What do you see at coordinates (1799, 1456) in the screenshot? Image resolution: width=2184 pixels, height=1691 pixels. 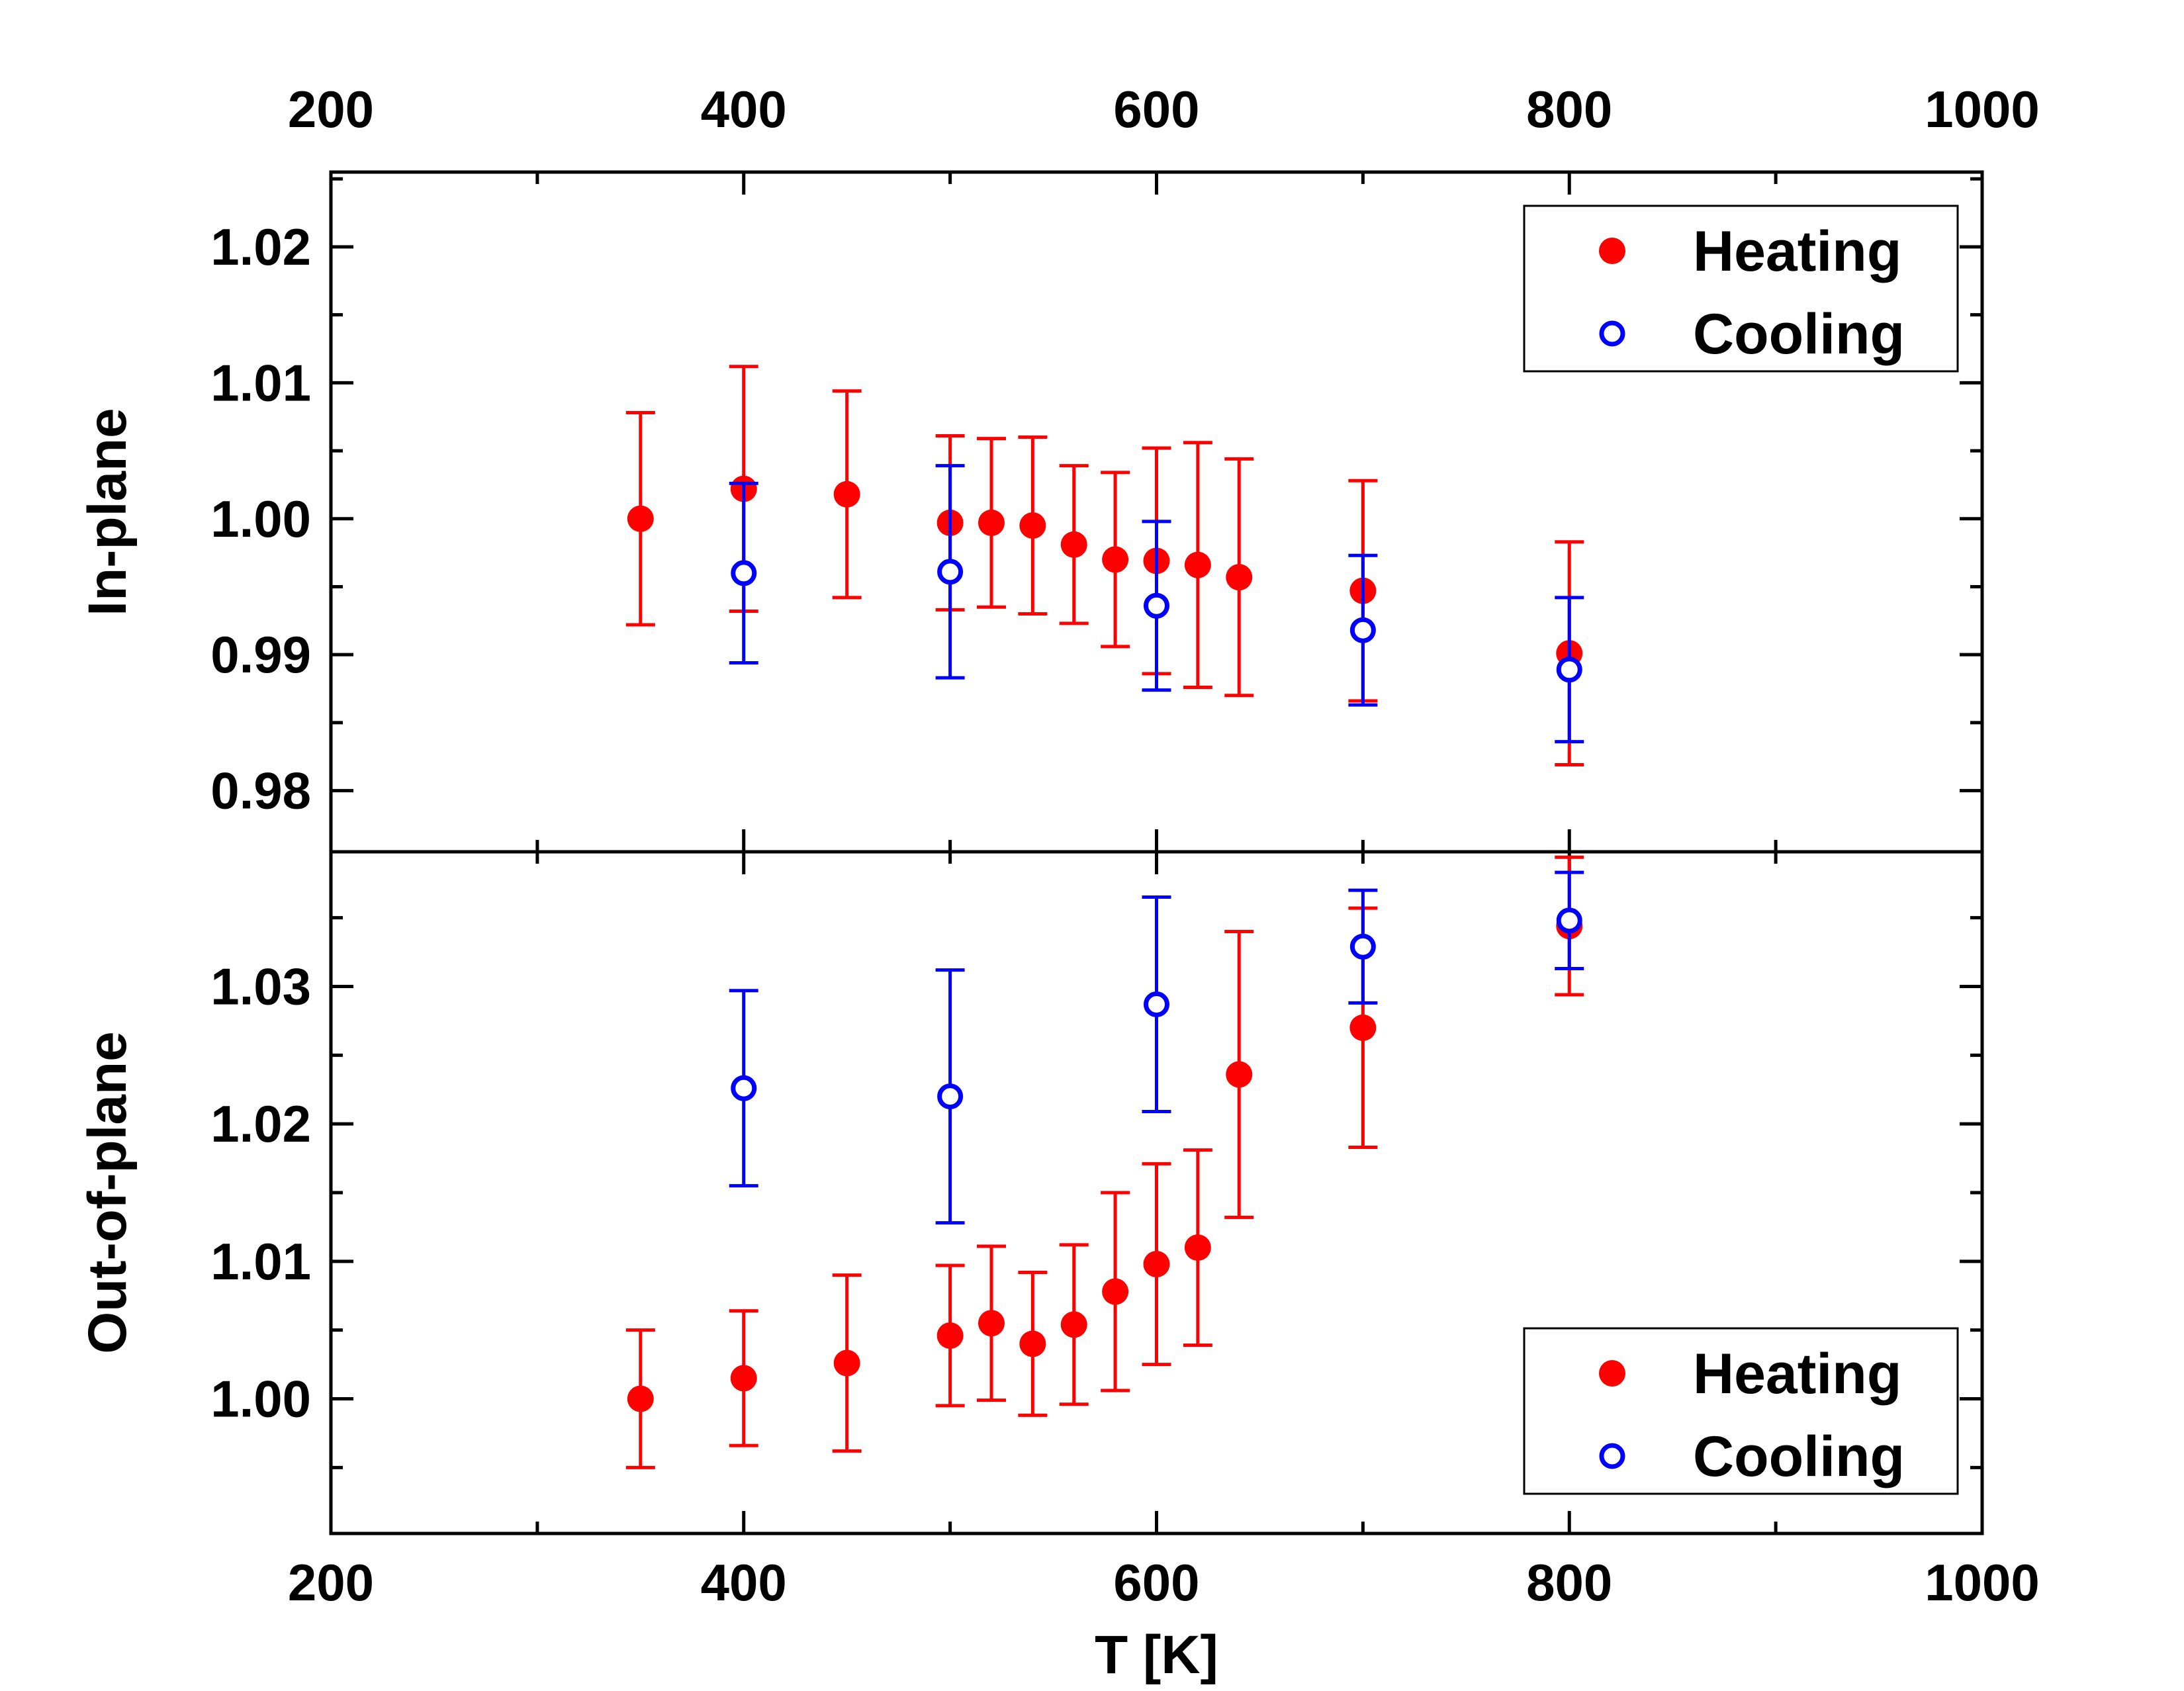 I see `bottom-legend-cooling-label: Cooling` at bounding box center [1799, 1456].